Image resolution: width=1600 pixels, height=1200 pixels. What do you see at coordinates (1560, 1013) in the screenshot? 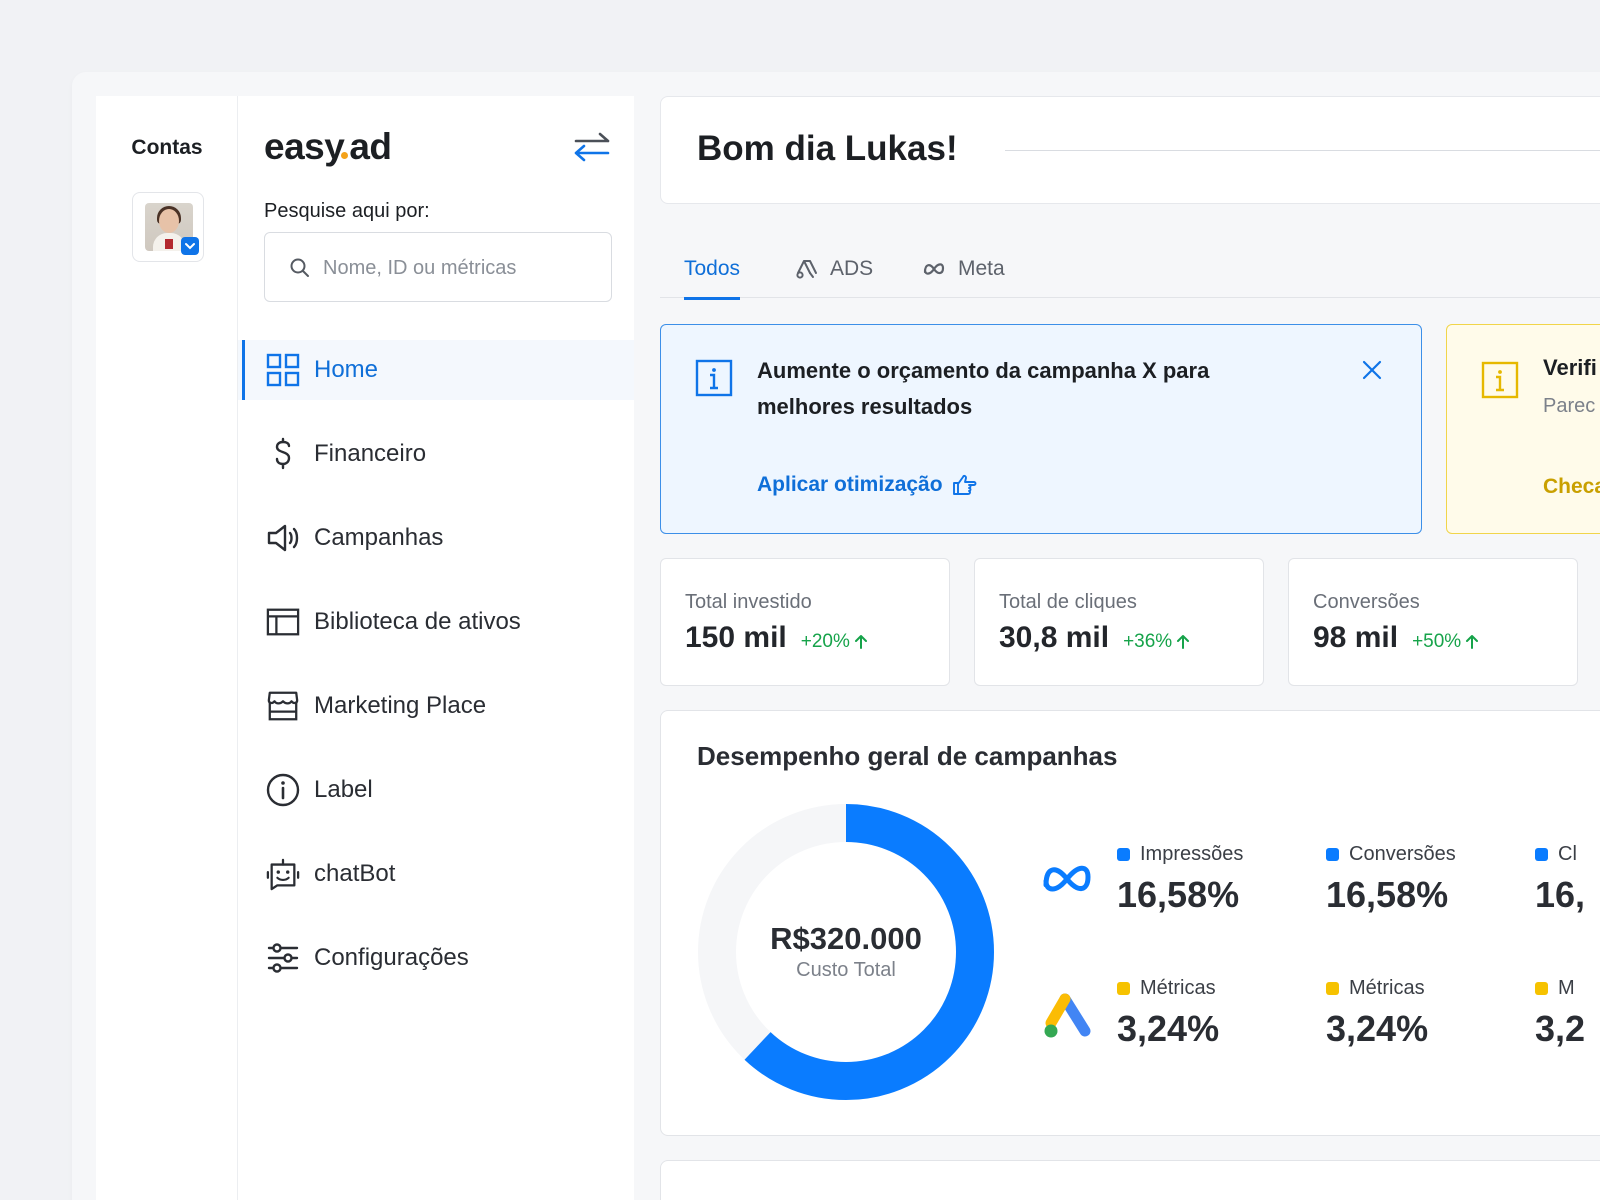
I see `metric-item: M 3,2` at bounding box center [1560, 1013].